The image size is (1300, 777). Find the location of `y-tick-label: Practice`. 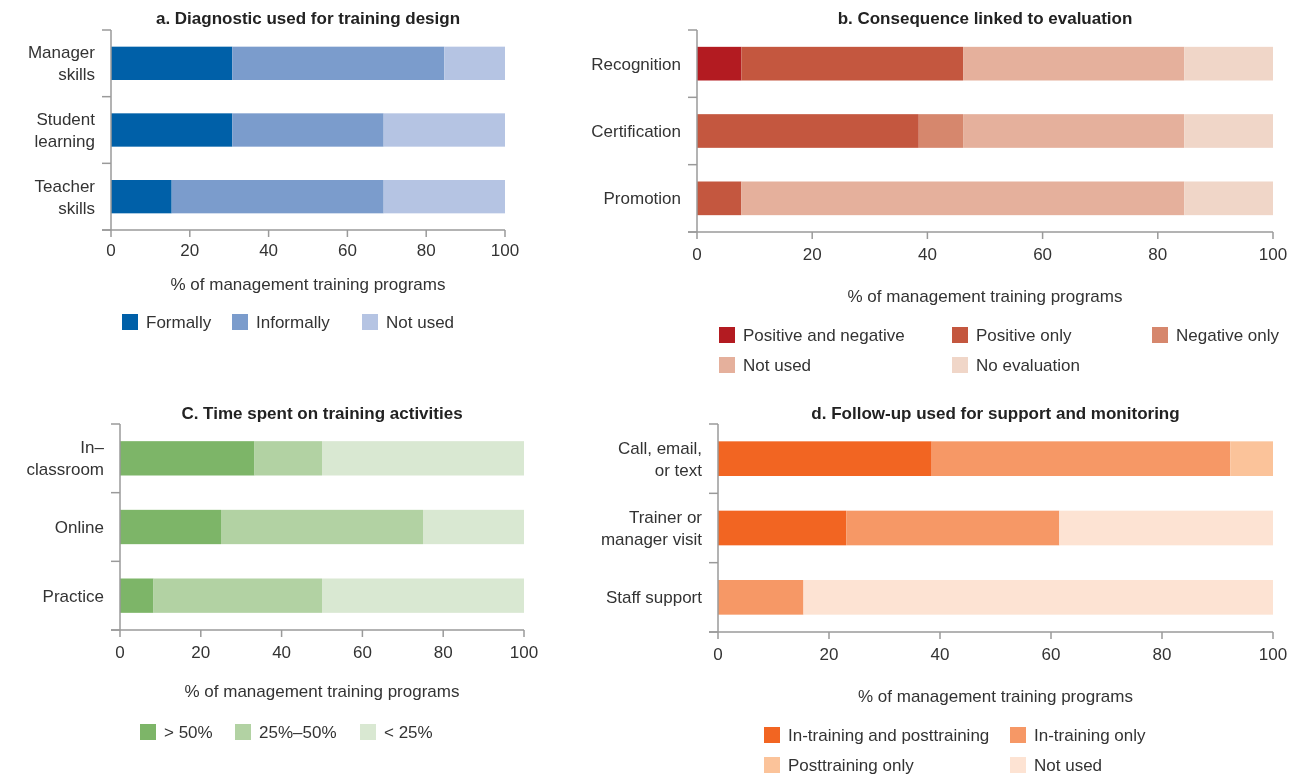

y-tick-label: Practice is located at coordinates (73, 596).